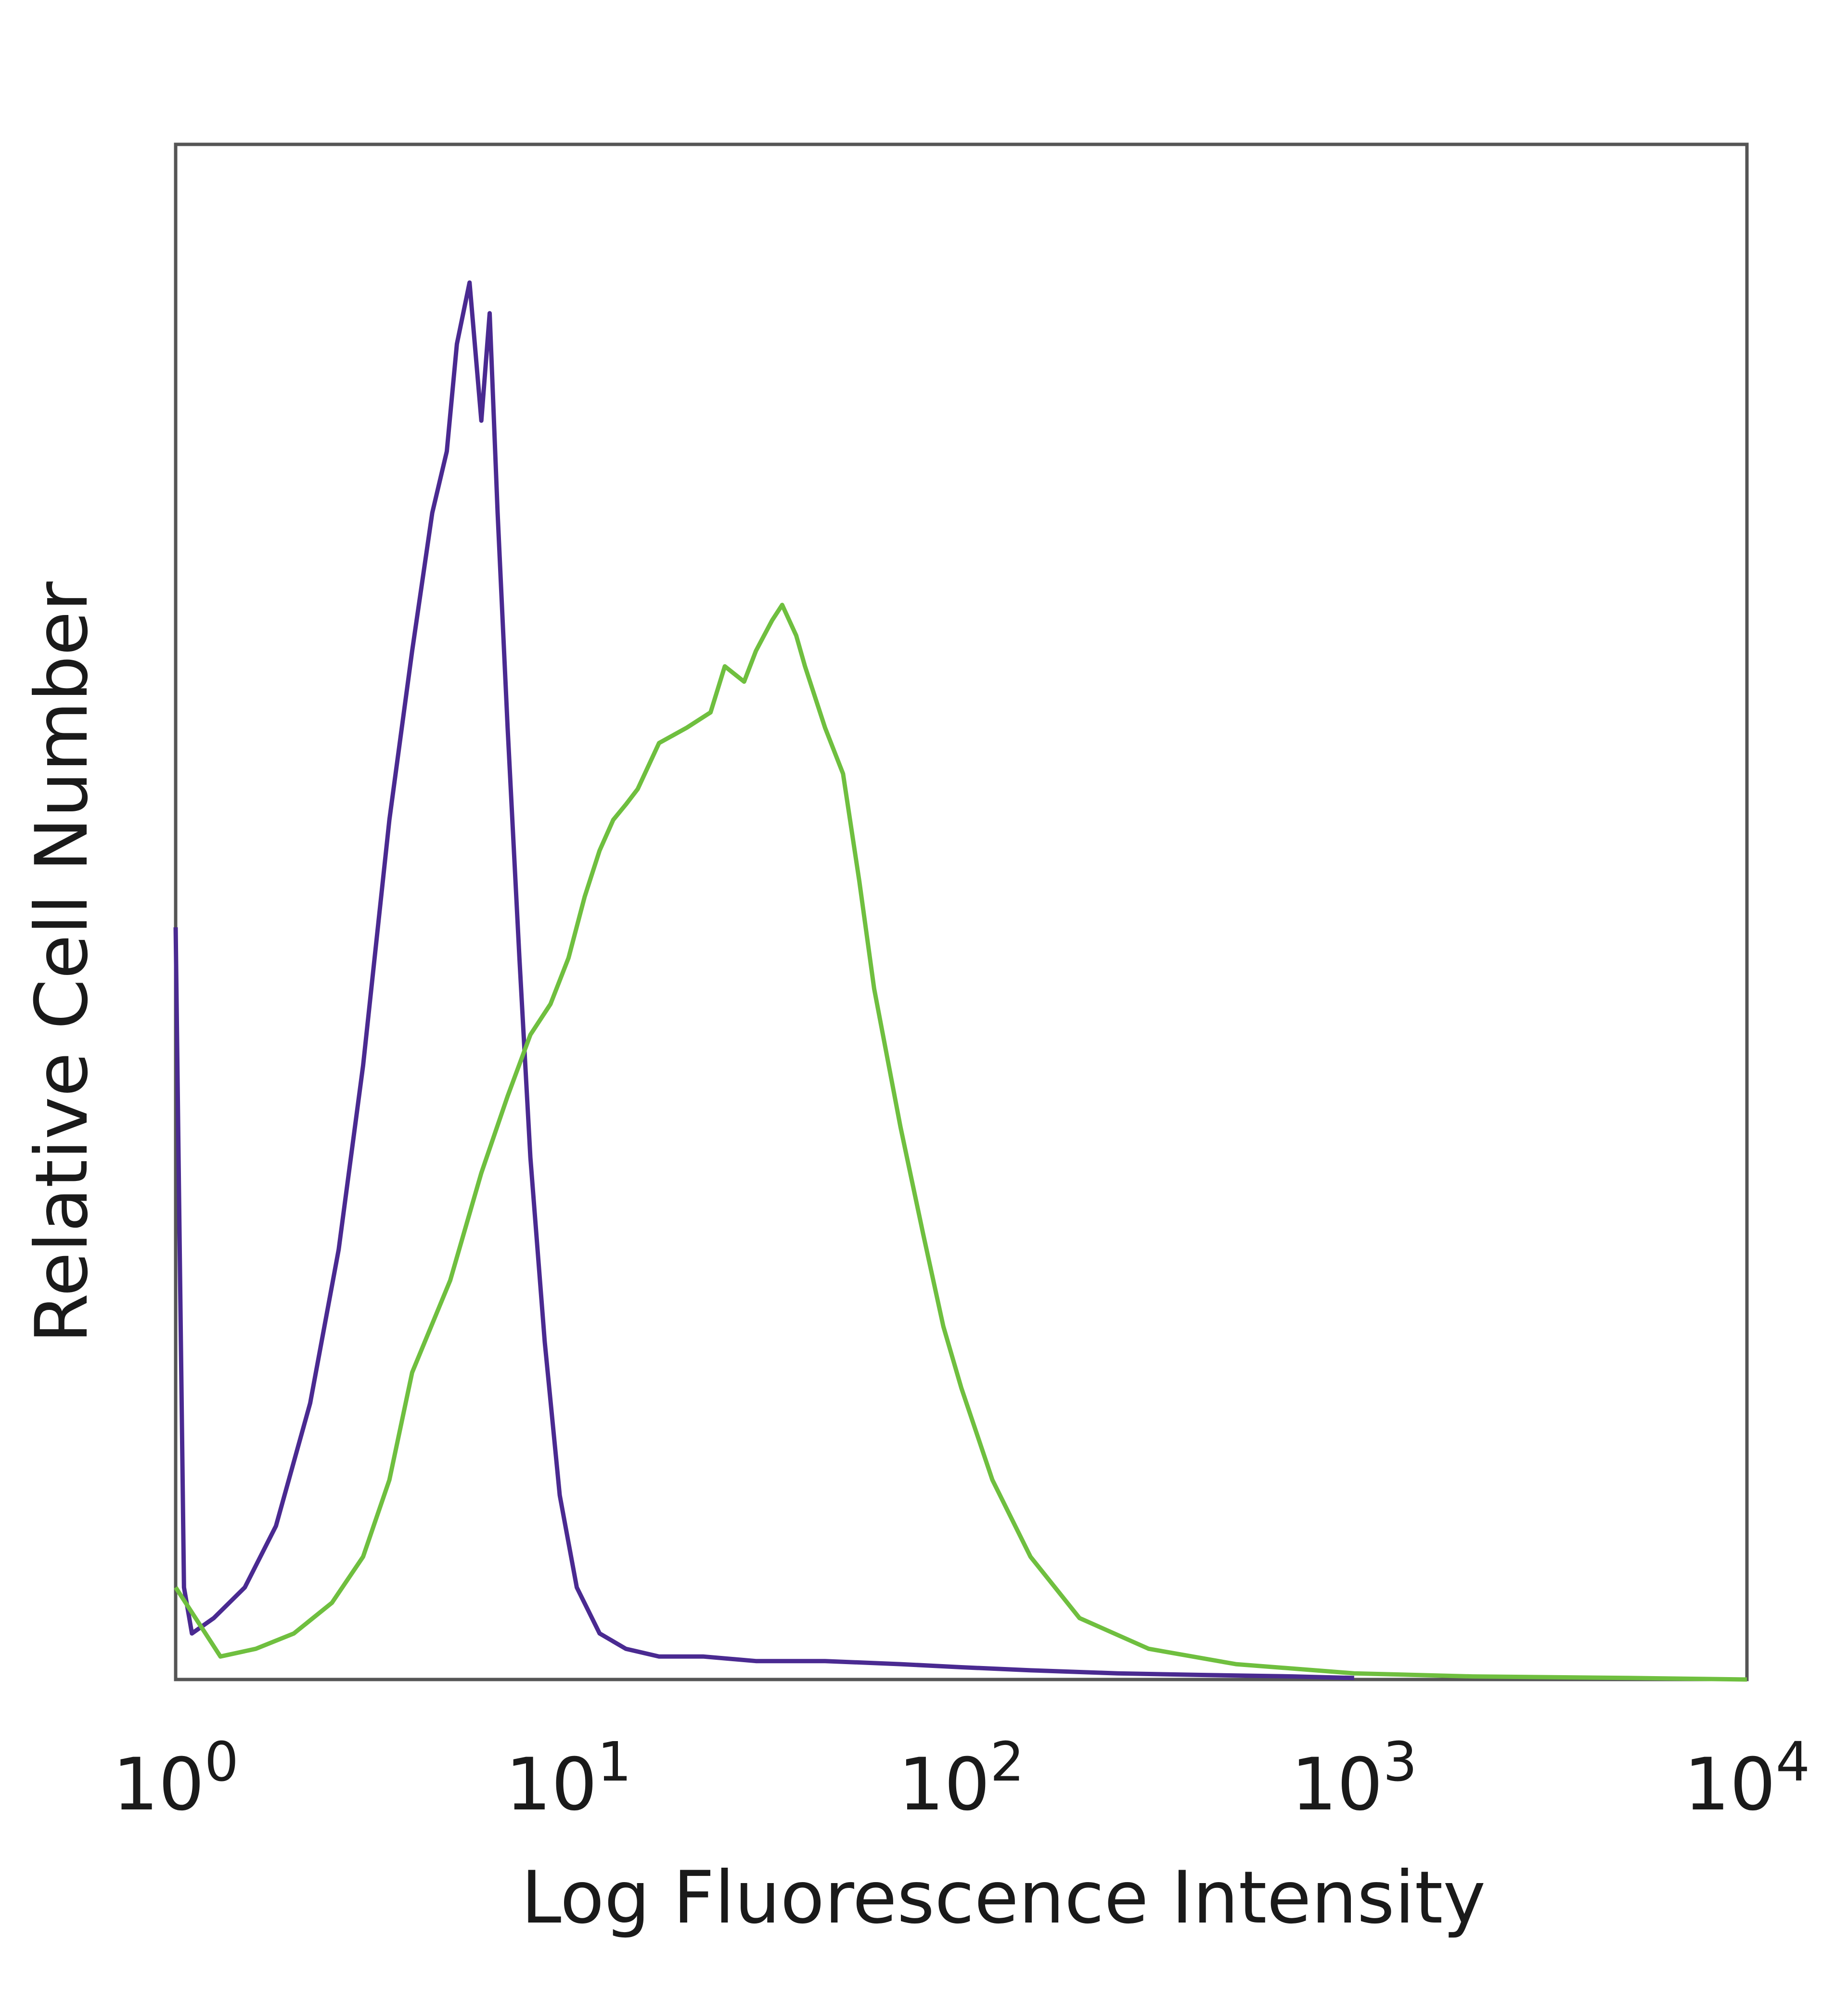  I want to click on x-axis-title: Log Fluorescence Intensity, so click(1003, 1898).